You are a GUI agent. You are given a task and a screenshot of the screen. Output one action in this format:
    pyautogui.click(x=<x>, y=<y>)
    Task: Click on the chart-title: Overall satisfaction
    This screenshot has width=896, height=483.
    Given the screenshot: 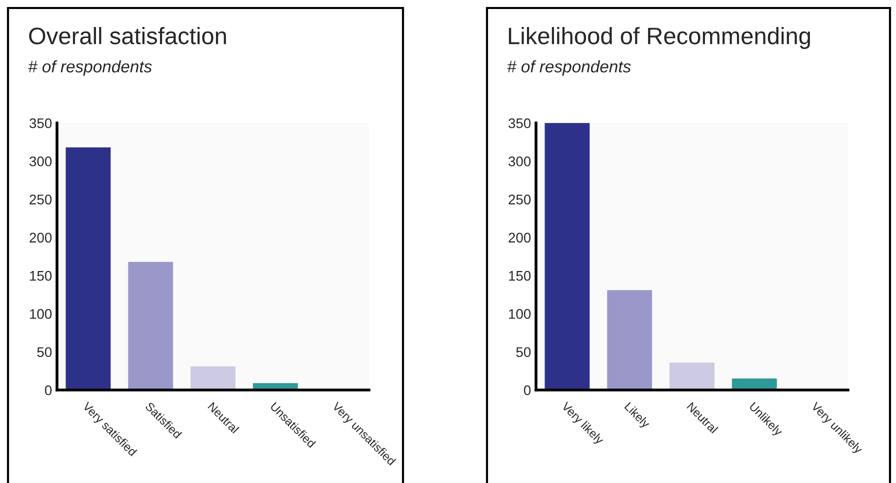 What is the action you would take?
    pyautogui.click(x=127, y=35)
    